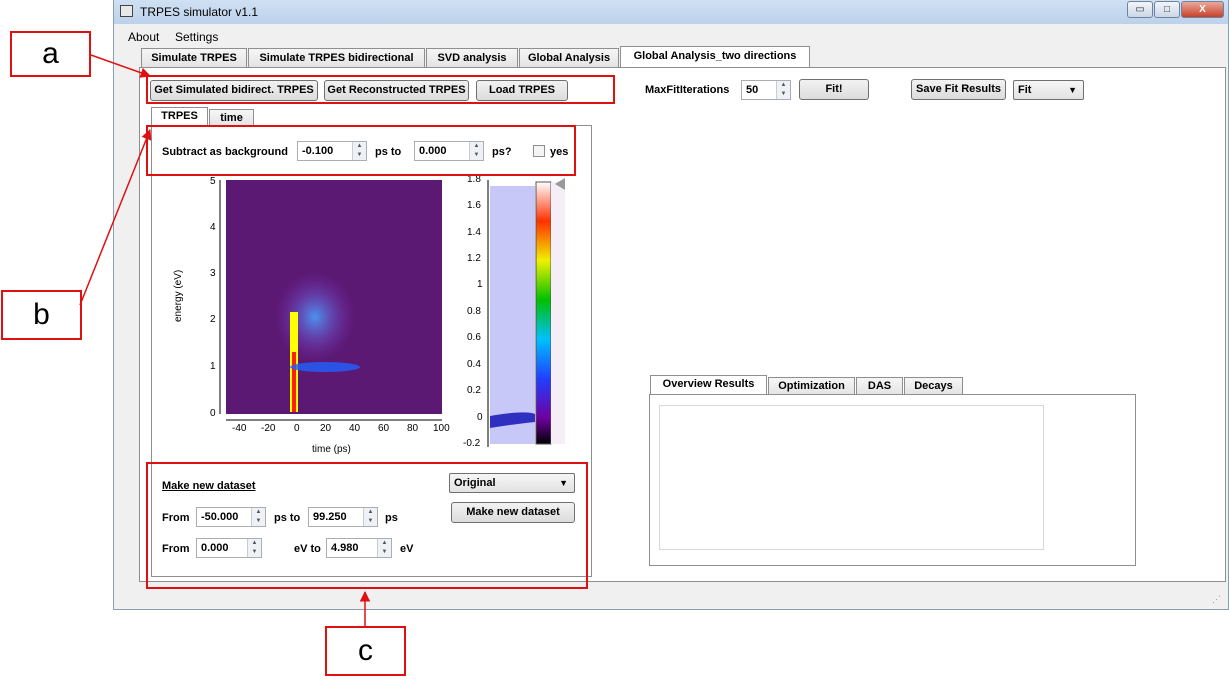  I want to click on resize-grip-icon: ⋰, so click(1216, 599).